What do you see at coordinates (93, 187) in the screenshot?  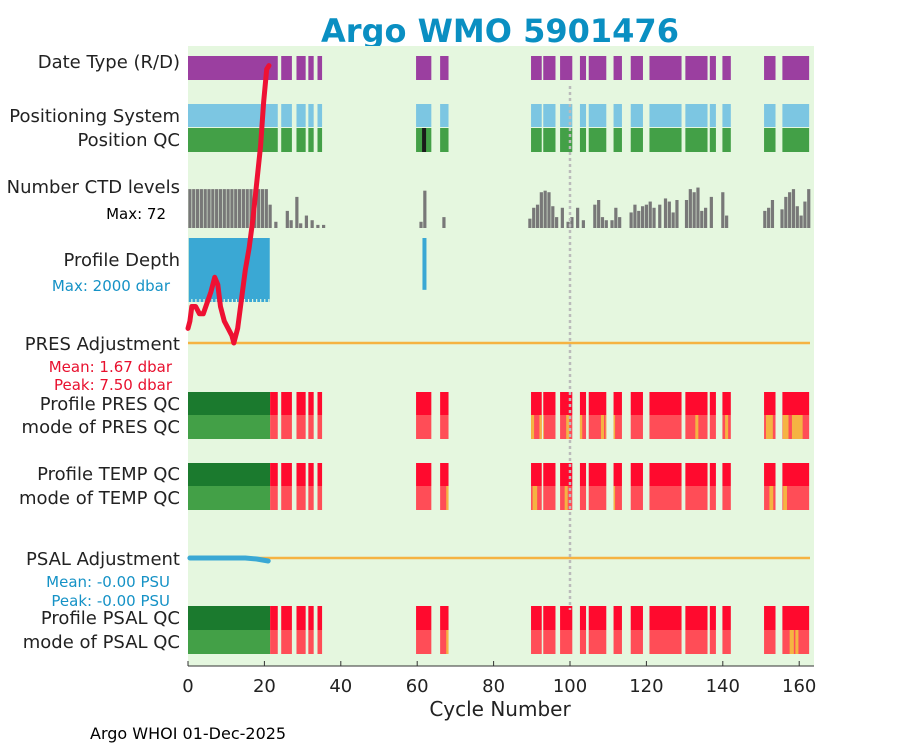 I see `label-ctd-levels: Number CTD levels` at bounding box center [93, 187].